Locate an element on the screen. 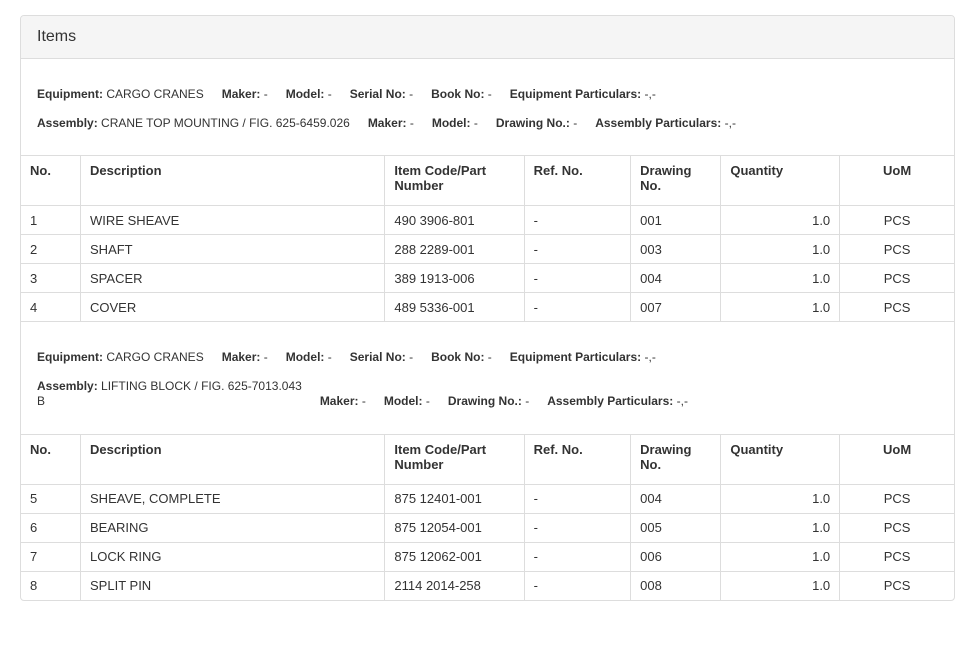 This screenshot has height=650, width=970. cell-description: SPLIT PIN is located at coordinates (233, 585).